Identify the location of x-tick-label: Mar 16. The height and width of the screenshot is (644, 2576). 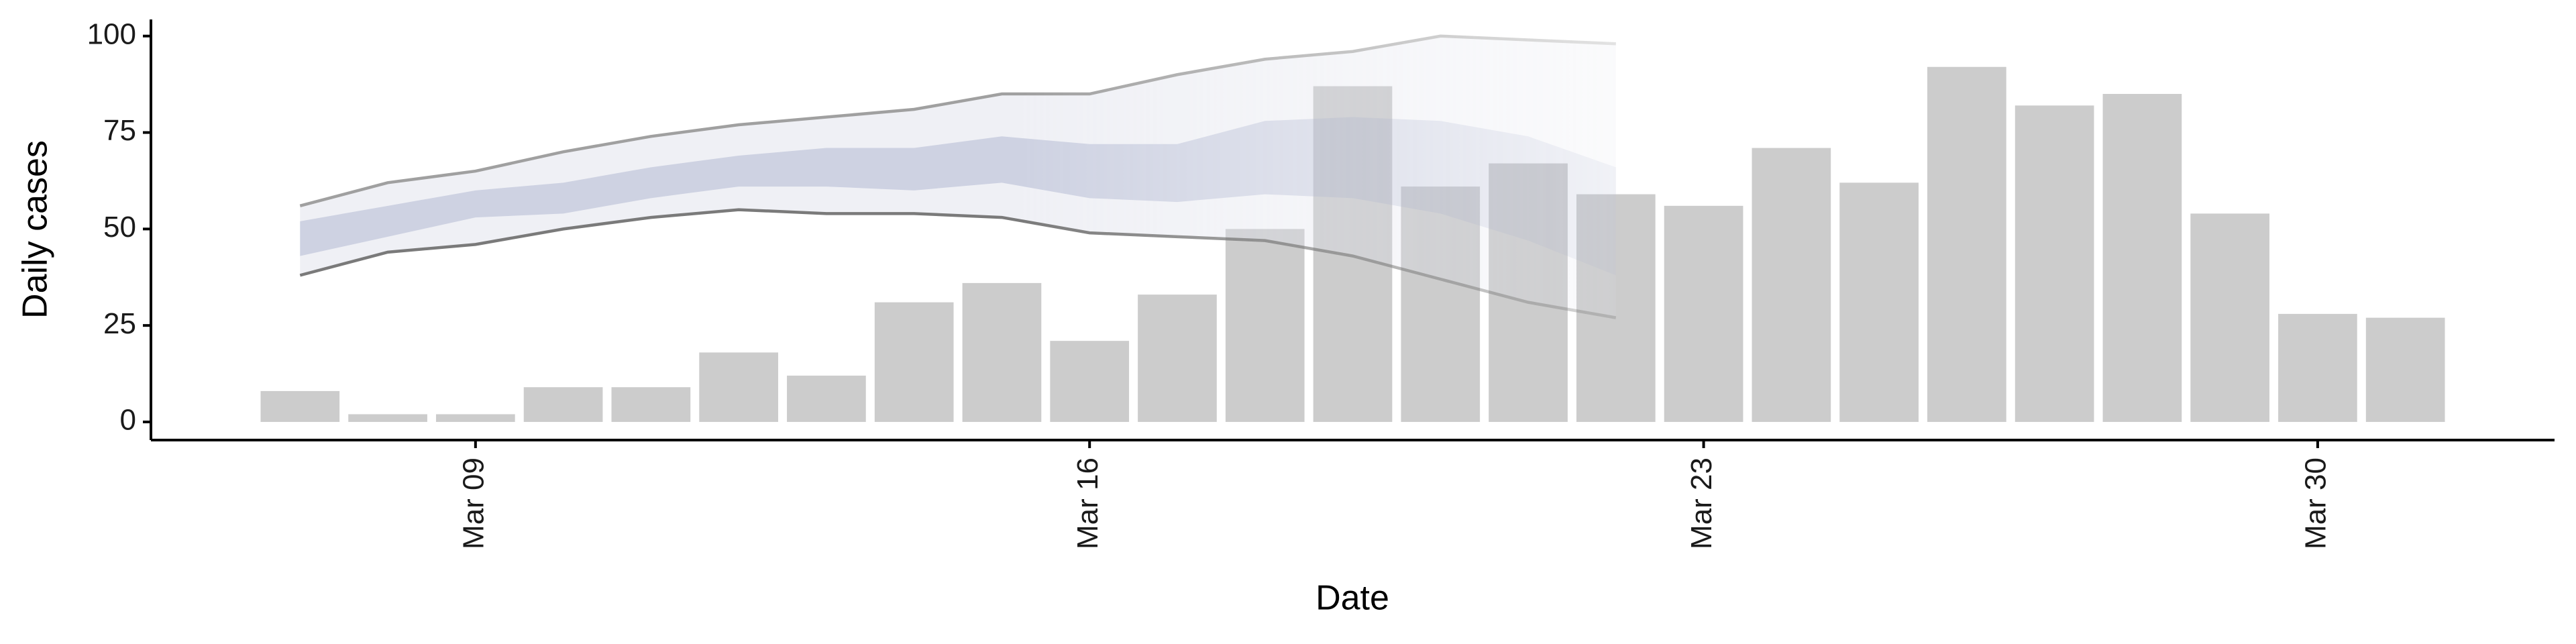
(1087, 503).